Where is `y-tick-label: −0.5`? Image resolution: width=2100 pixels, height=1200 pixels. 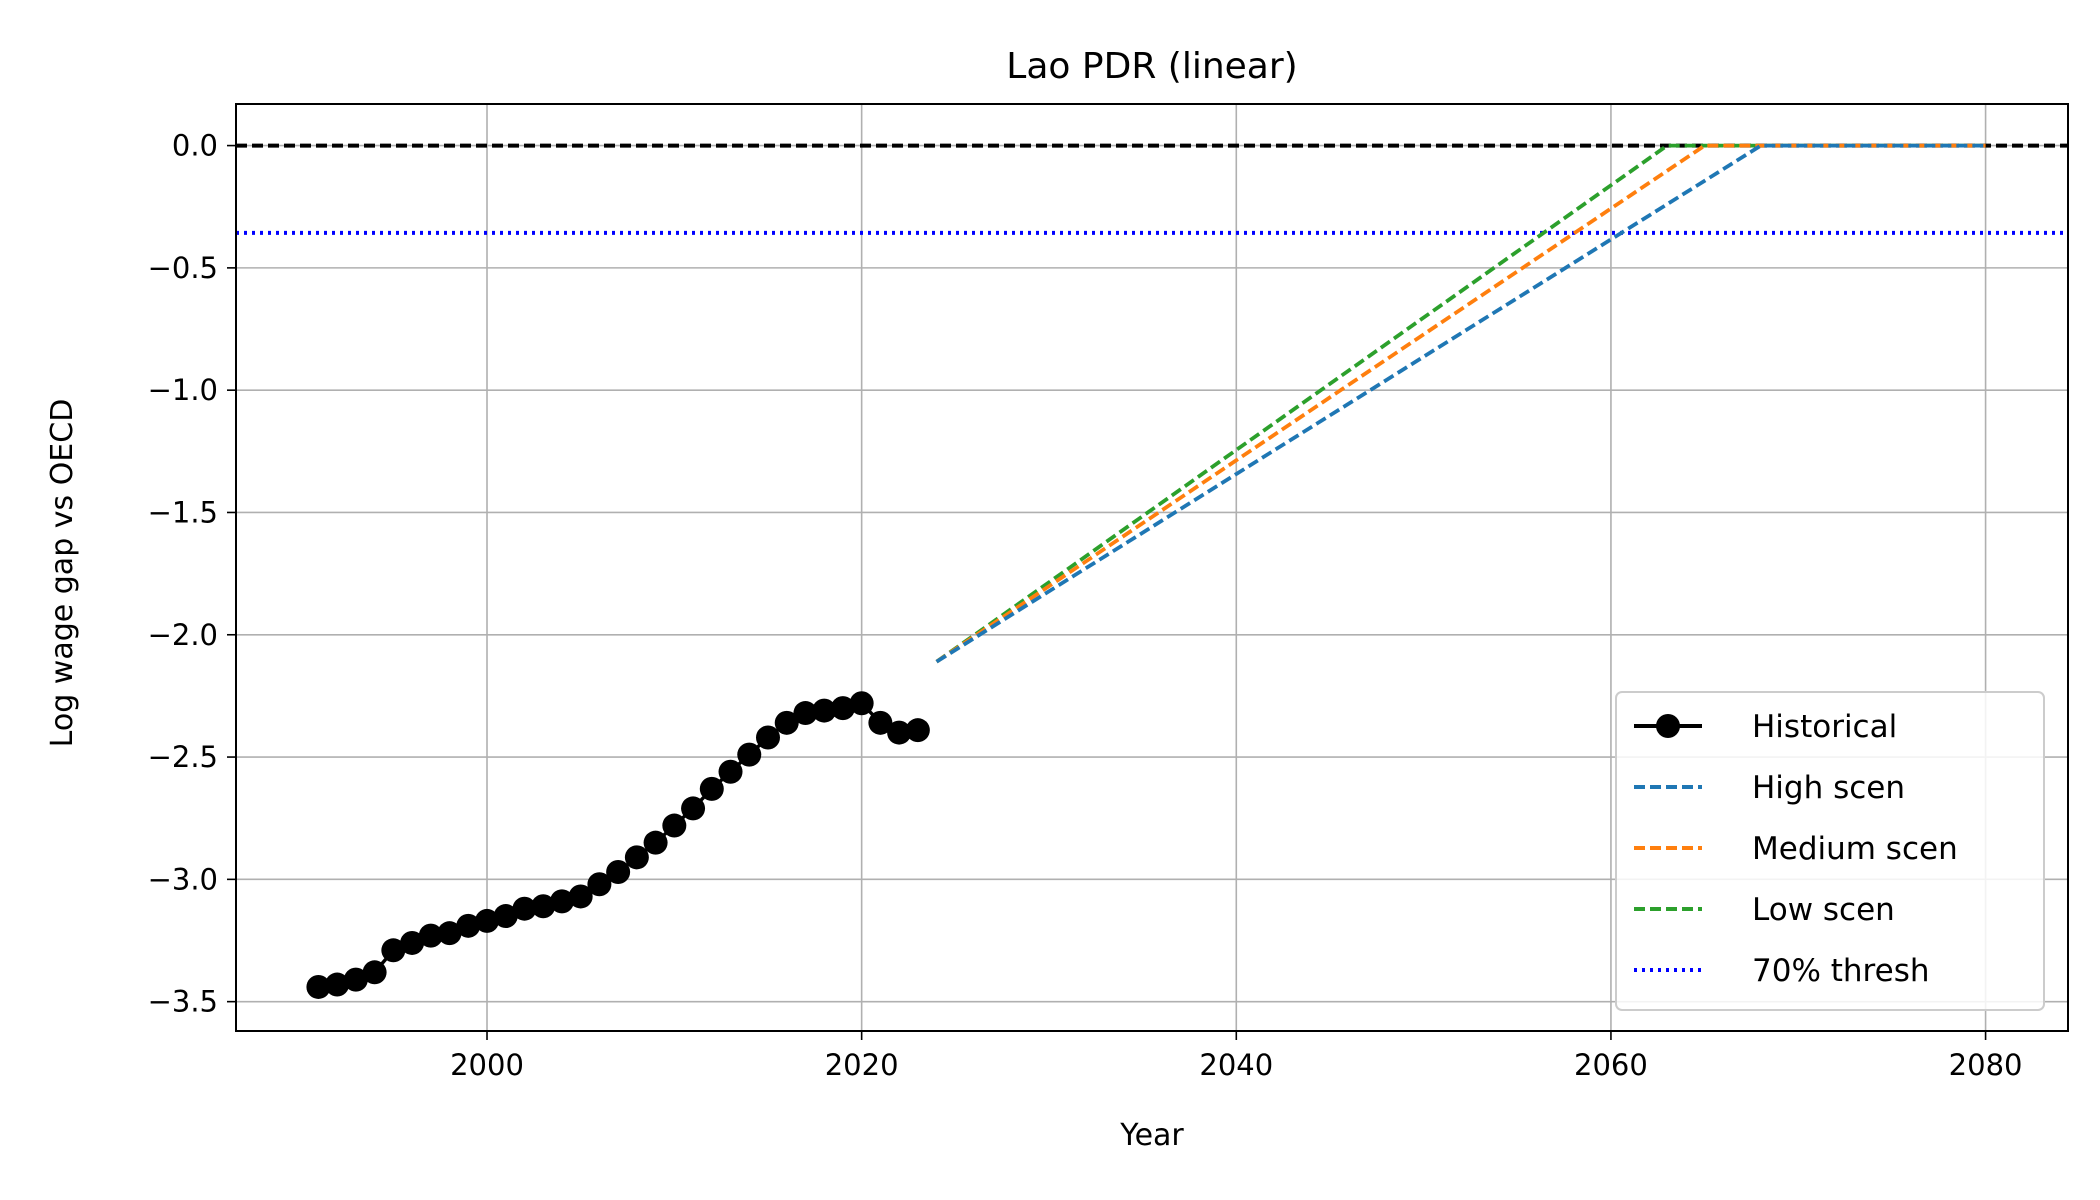 y-tick-label: −0.5 is located at coordinates (183, 268).